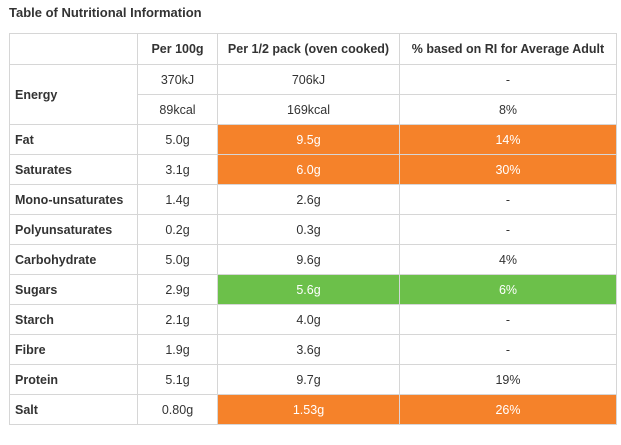 The width and height of the screenshot is (621, 445). I want to click on table-row-saturates: Saturates 3.1g 6.0g 30%, so click(313, 169).